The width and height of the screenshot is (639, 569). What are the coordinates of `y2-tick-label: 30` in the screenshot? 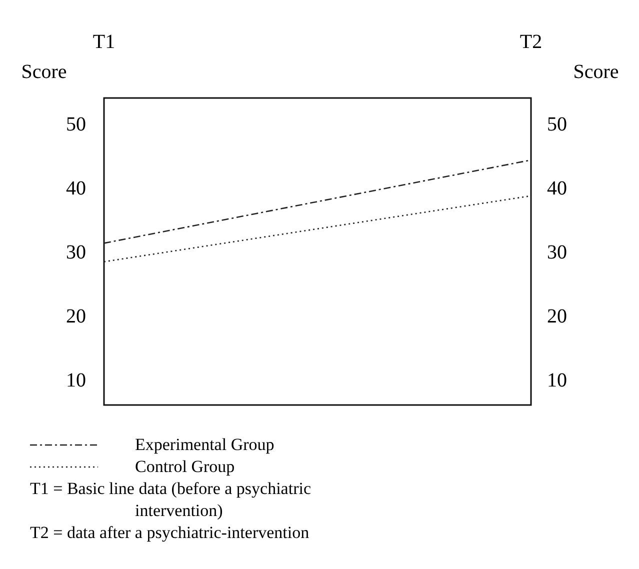 It's located at (557, 253).